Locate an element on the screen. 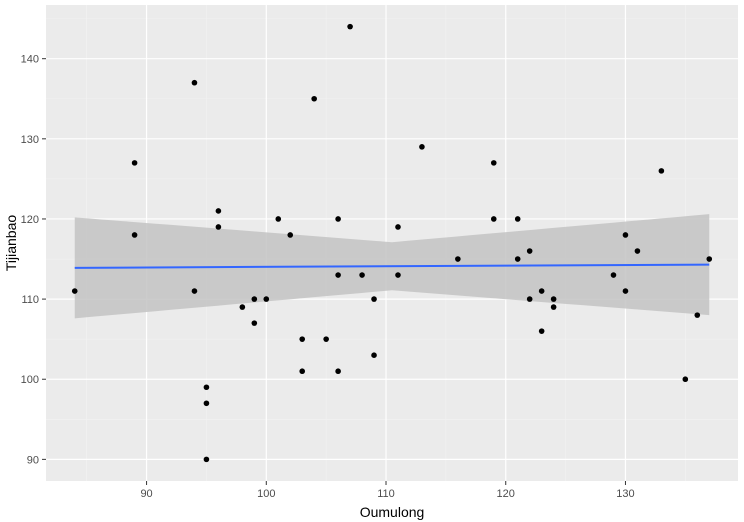 Image resolution: width=744 pixels, height=522 pixels. x-axis: 90 100 110 120 130 is located at coordinates (387, 490).